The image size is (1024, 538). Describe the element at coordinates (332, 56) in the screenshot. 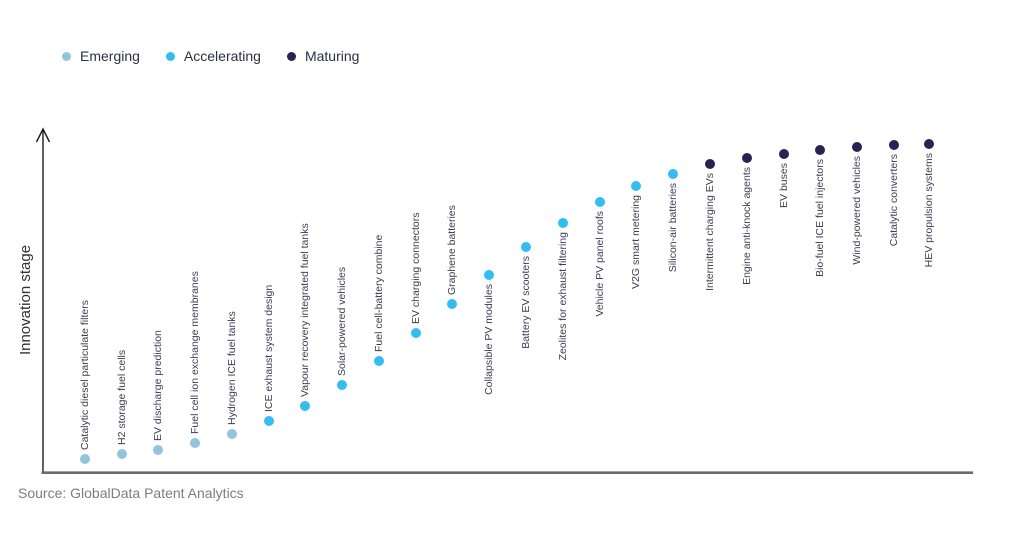

I see `legend-label: Maturing` at that location.